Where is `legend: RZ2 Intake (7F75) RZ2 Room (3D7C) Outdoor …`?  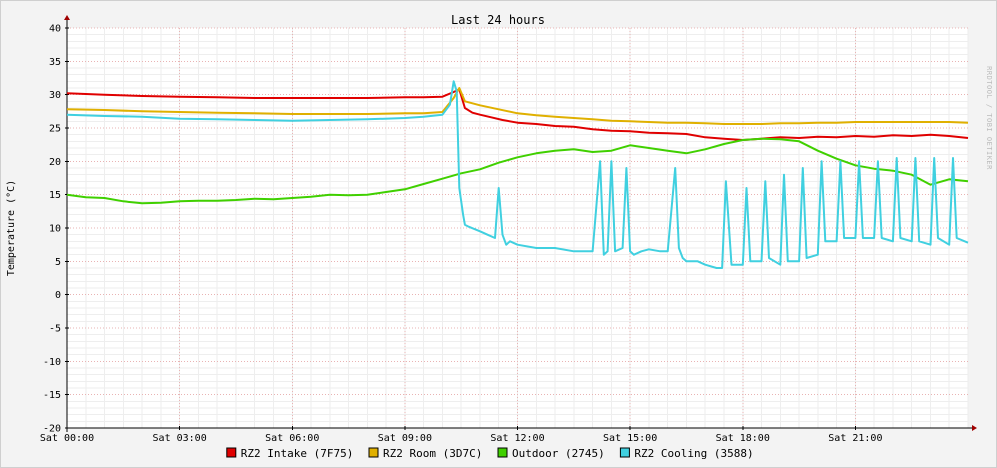 legend: RZ2 Intake (7F75) RZ2 Room (3D7C) Outdoor … is located at coordinates (490, 453).